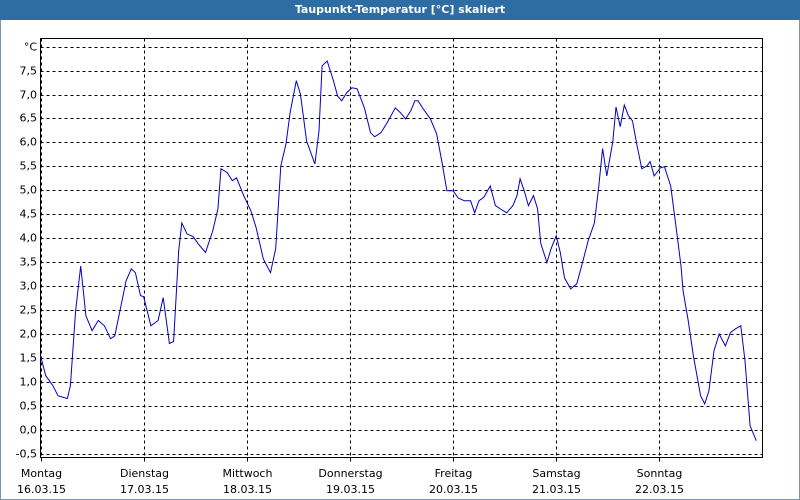  What do you see at coordinates (29, 358) in the screenshot?
I see `y-tick-label: 1,5` at bounding box center [29, 358].